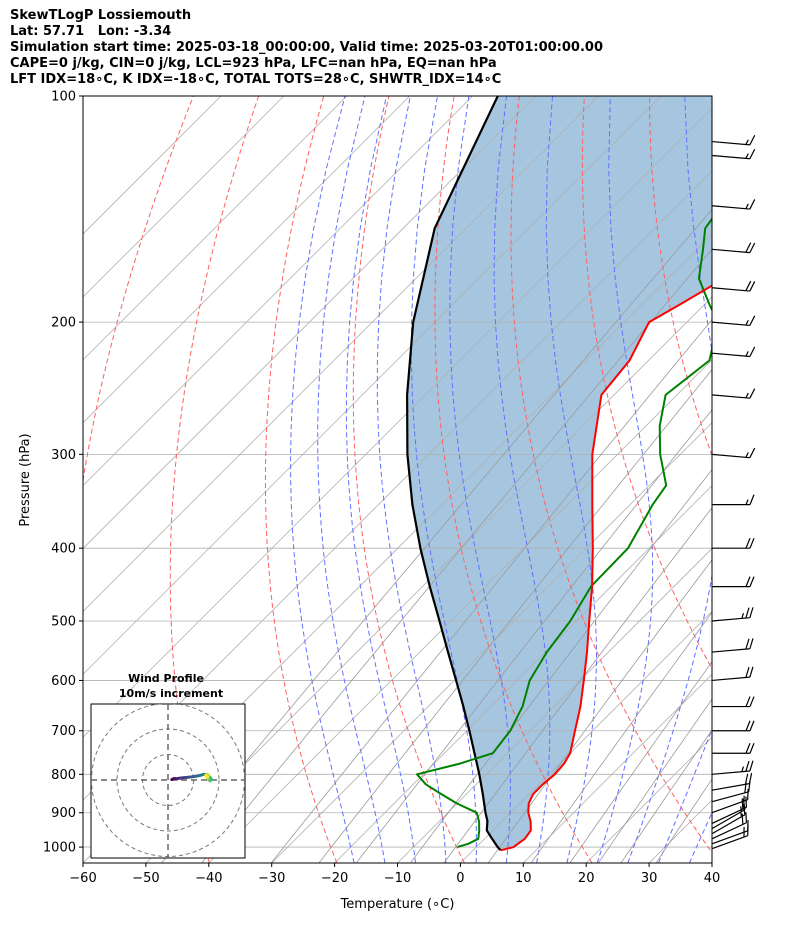  What do you see at coordinates (59, 848) in the screenshot?
I see `y-tick-label: 1000` at bounding box center [59, 848].